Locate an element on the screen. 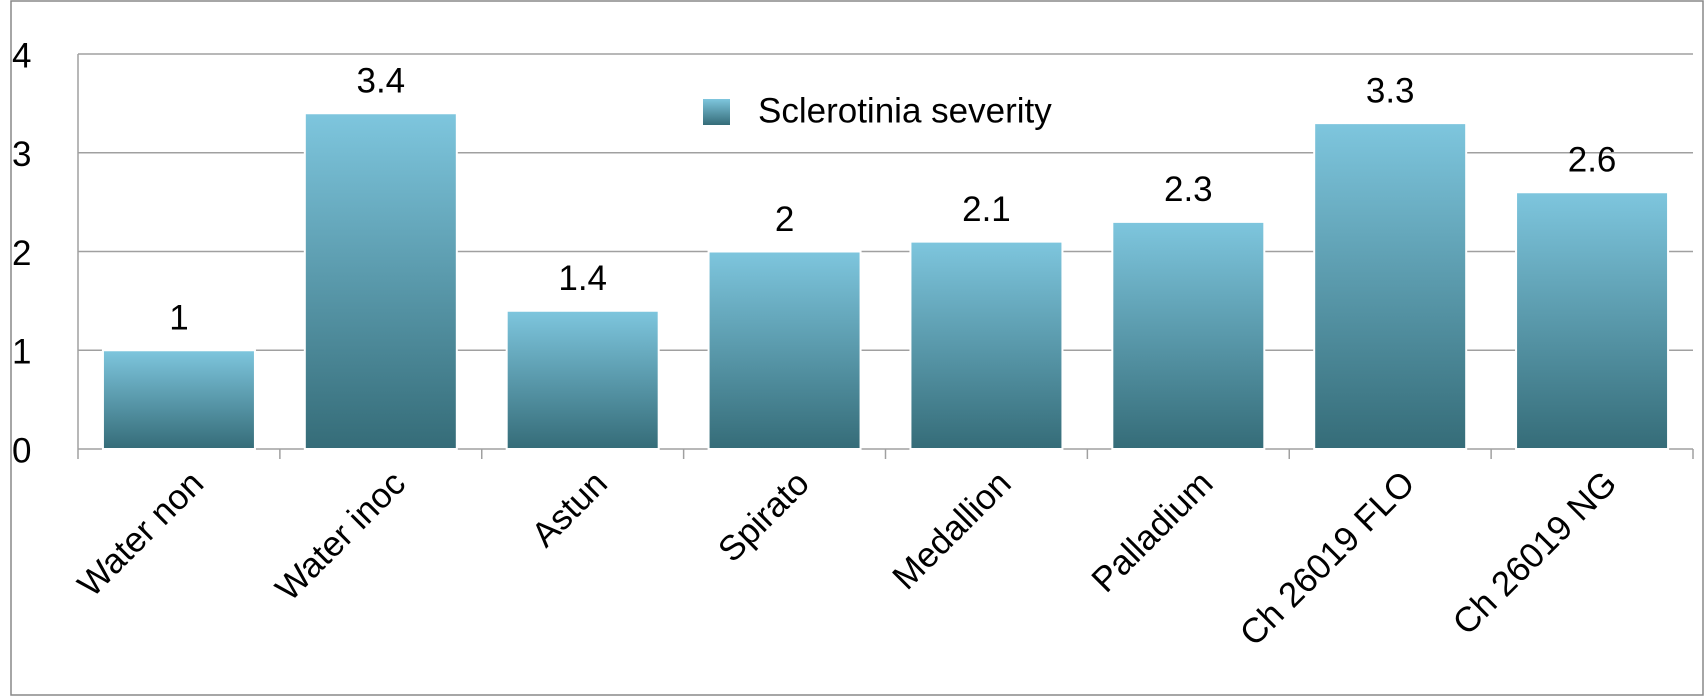 This screenshot has height=696, width=1704. y-tick-label: 2 is located at coordinates (21, 253).